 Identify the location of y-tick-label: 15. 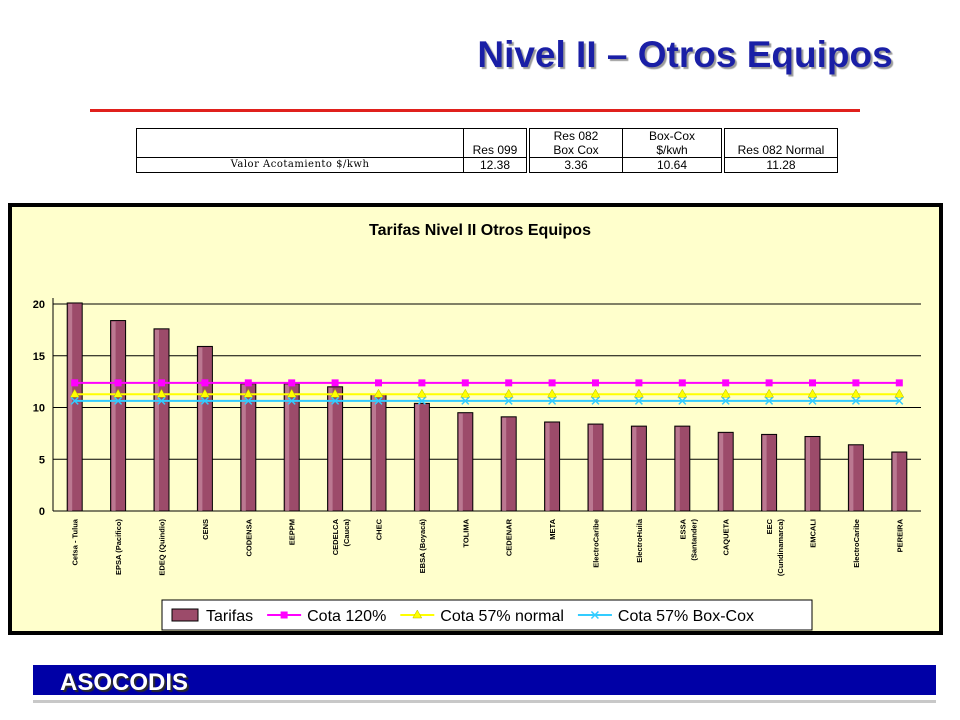
(39, 357).